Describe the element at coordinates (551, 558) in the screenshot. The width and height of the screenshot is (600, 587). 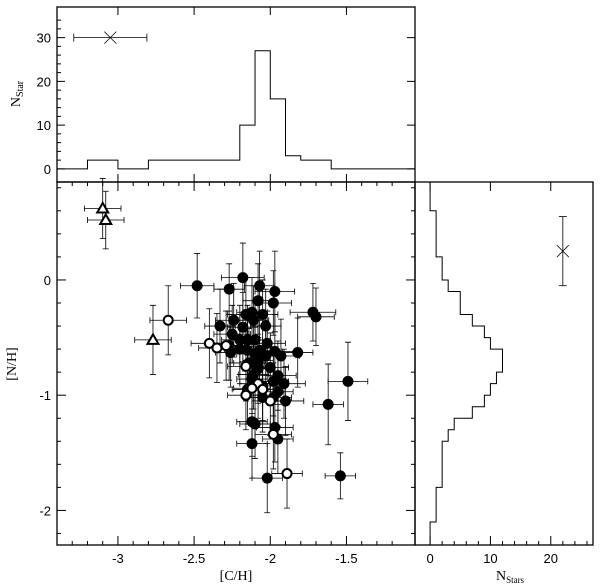
I see `right-x-tick-label: 20` at that location.